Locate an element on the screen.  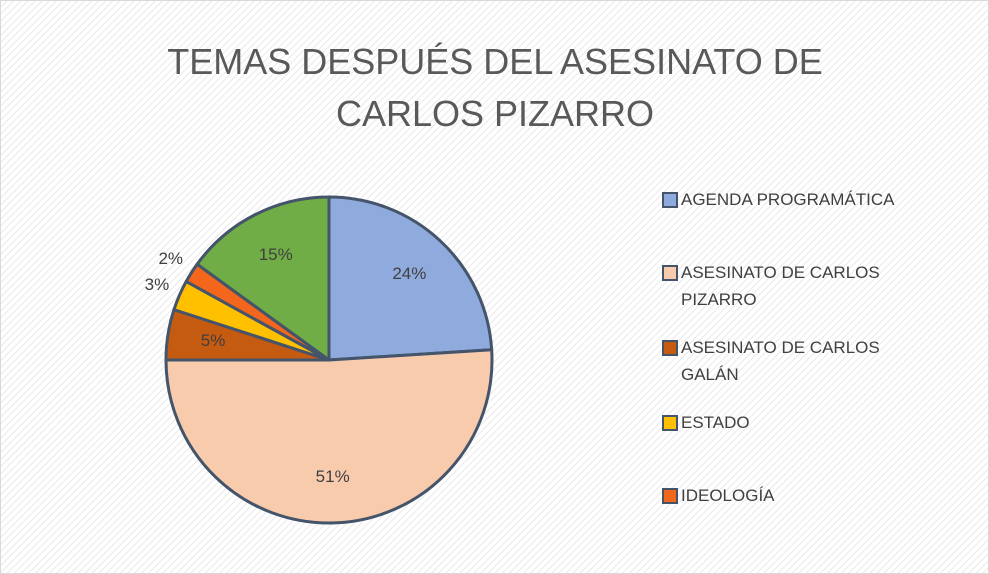
legend-entry: IDEOLOGÍA is located at coordinates (802, 495).